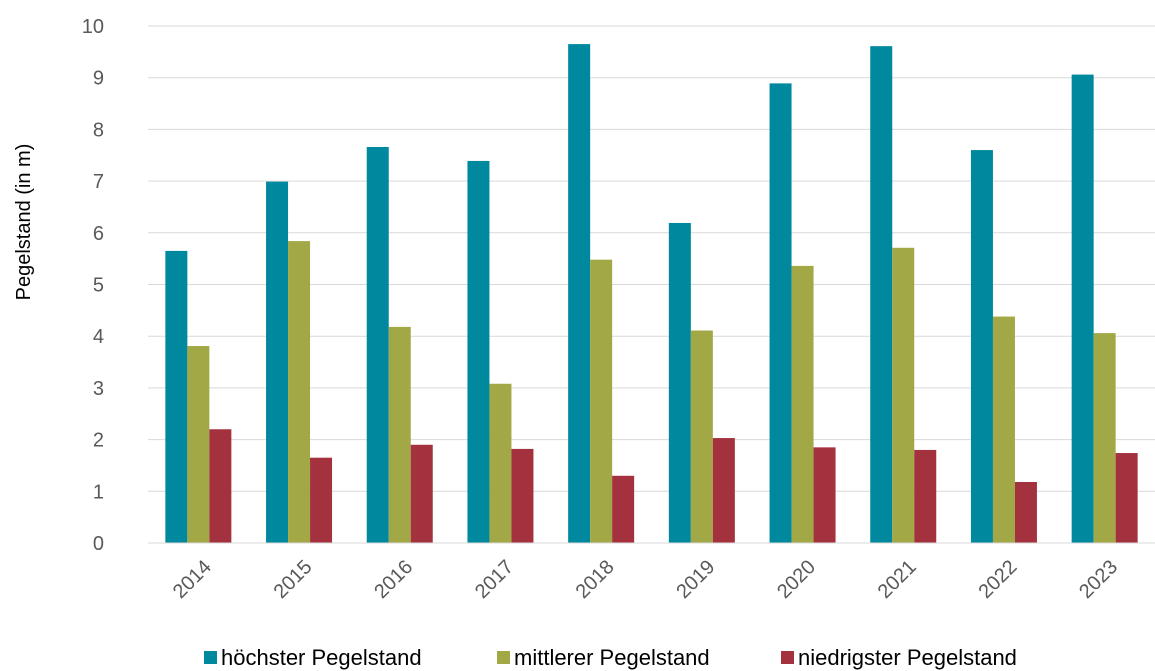 The width and height of the screenshot is (1155, 671). Describe the element at coordinates (24, 222) in the screenshot. I see `y-axis-label: Pegelstand (in m)` at that location.